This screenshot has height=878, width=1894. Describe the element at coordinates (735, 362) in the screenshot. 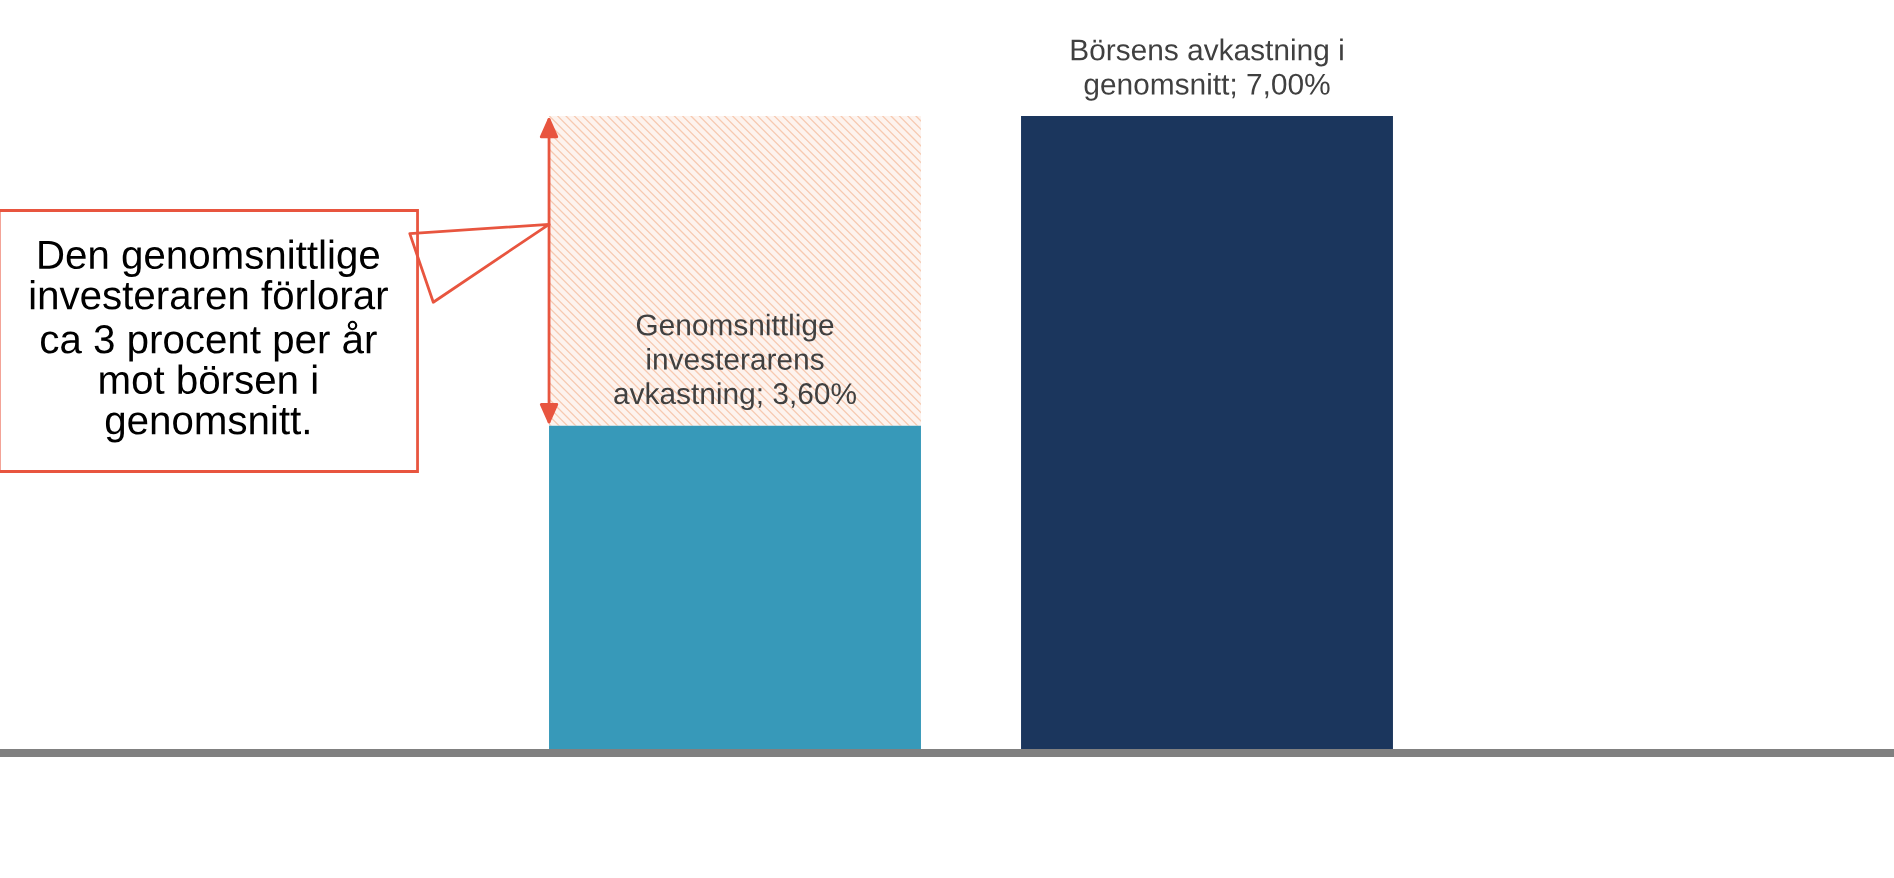

I see `data-label: Genomsnittlige investerarens avkastning; 3,60%` at that location.